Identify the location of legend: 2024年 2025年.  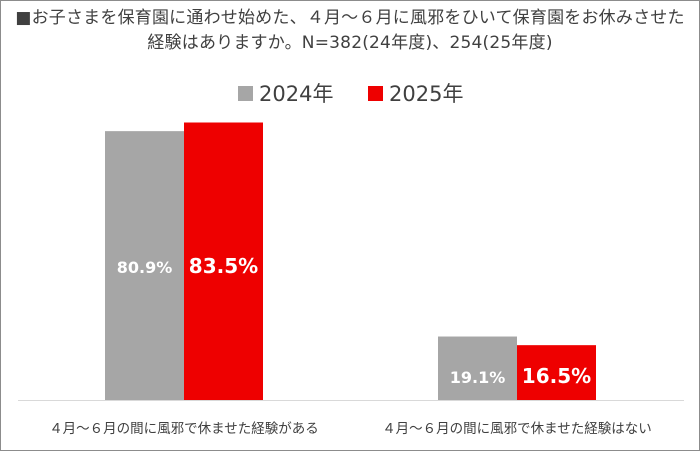
(350, 94).